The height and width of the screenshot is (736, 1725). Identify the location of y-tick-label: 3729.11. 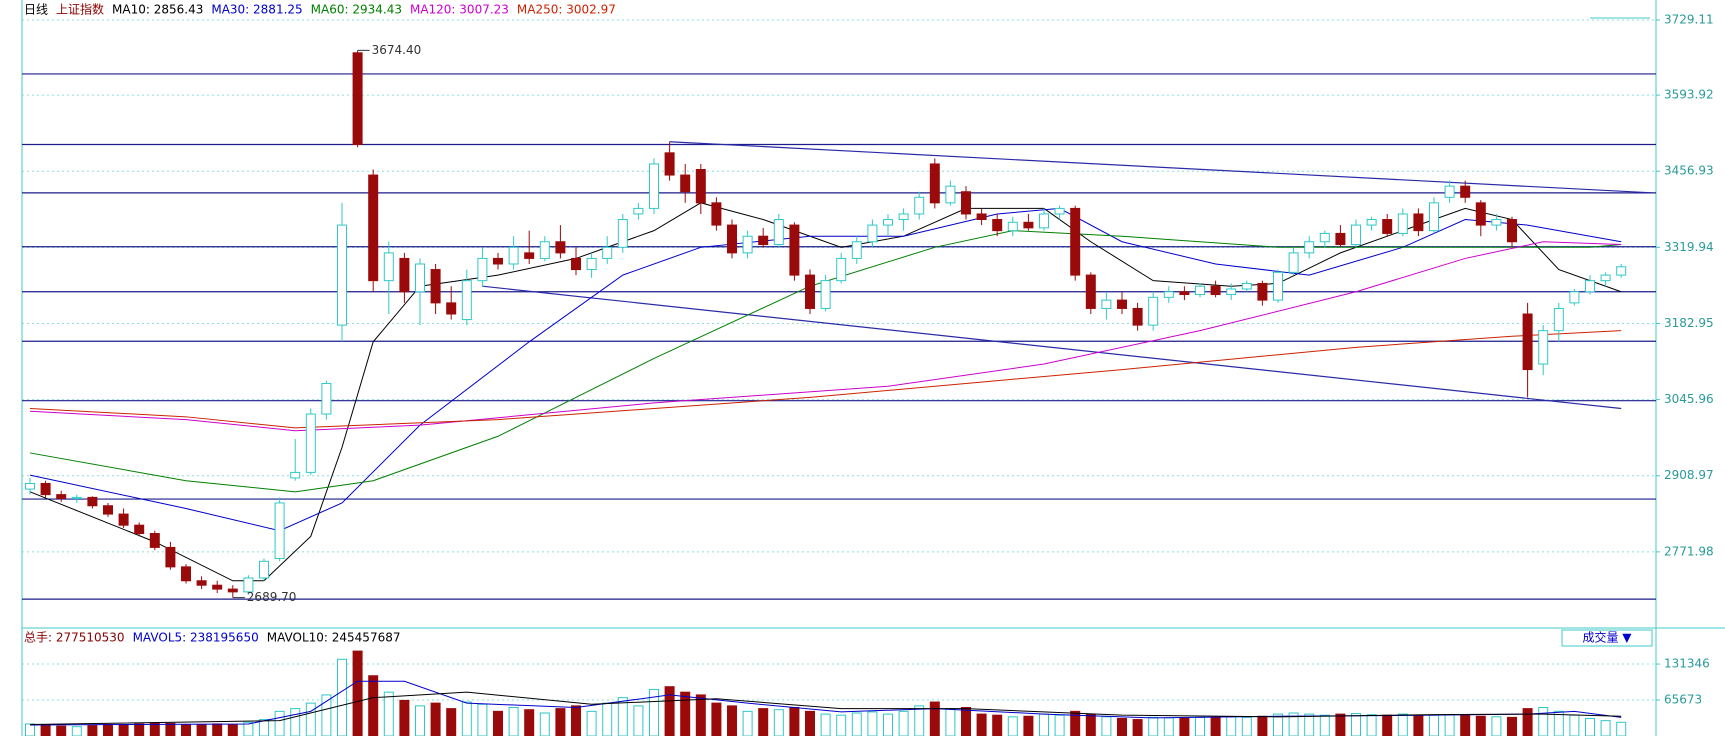
(1689, 19).